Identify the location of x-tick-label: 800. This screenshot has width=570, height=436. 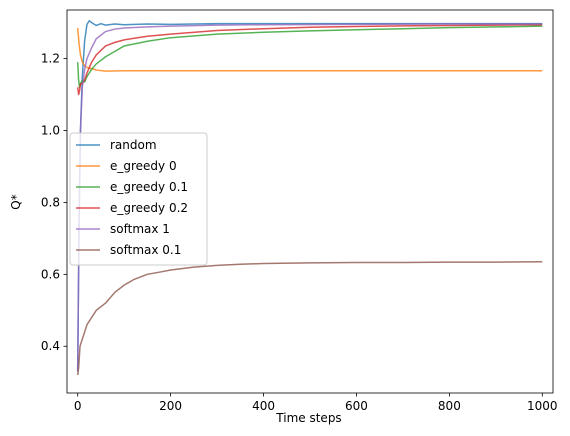
(449, 406).